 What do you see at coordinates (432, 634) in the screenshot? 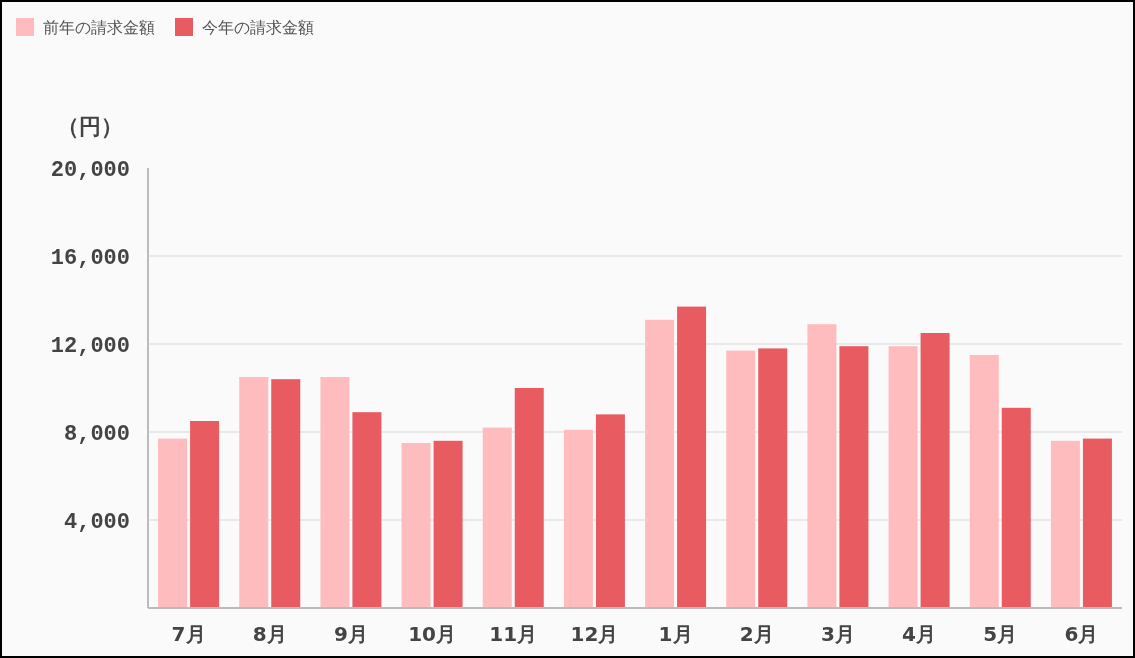
I see `x-tick-label: 10月` at bounding box center [432, 634].